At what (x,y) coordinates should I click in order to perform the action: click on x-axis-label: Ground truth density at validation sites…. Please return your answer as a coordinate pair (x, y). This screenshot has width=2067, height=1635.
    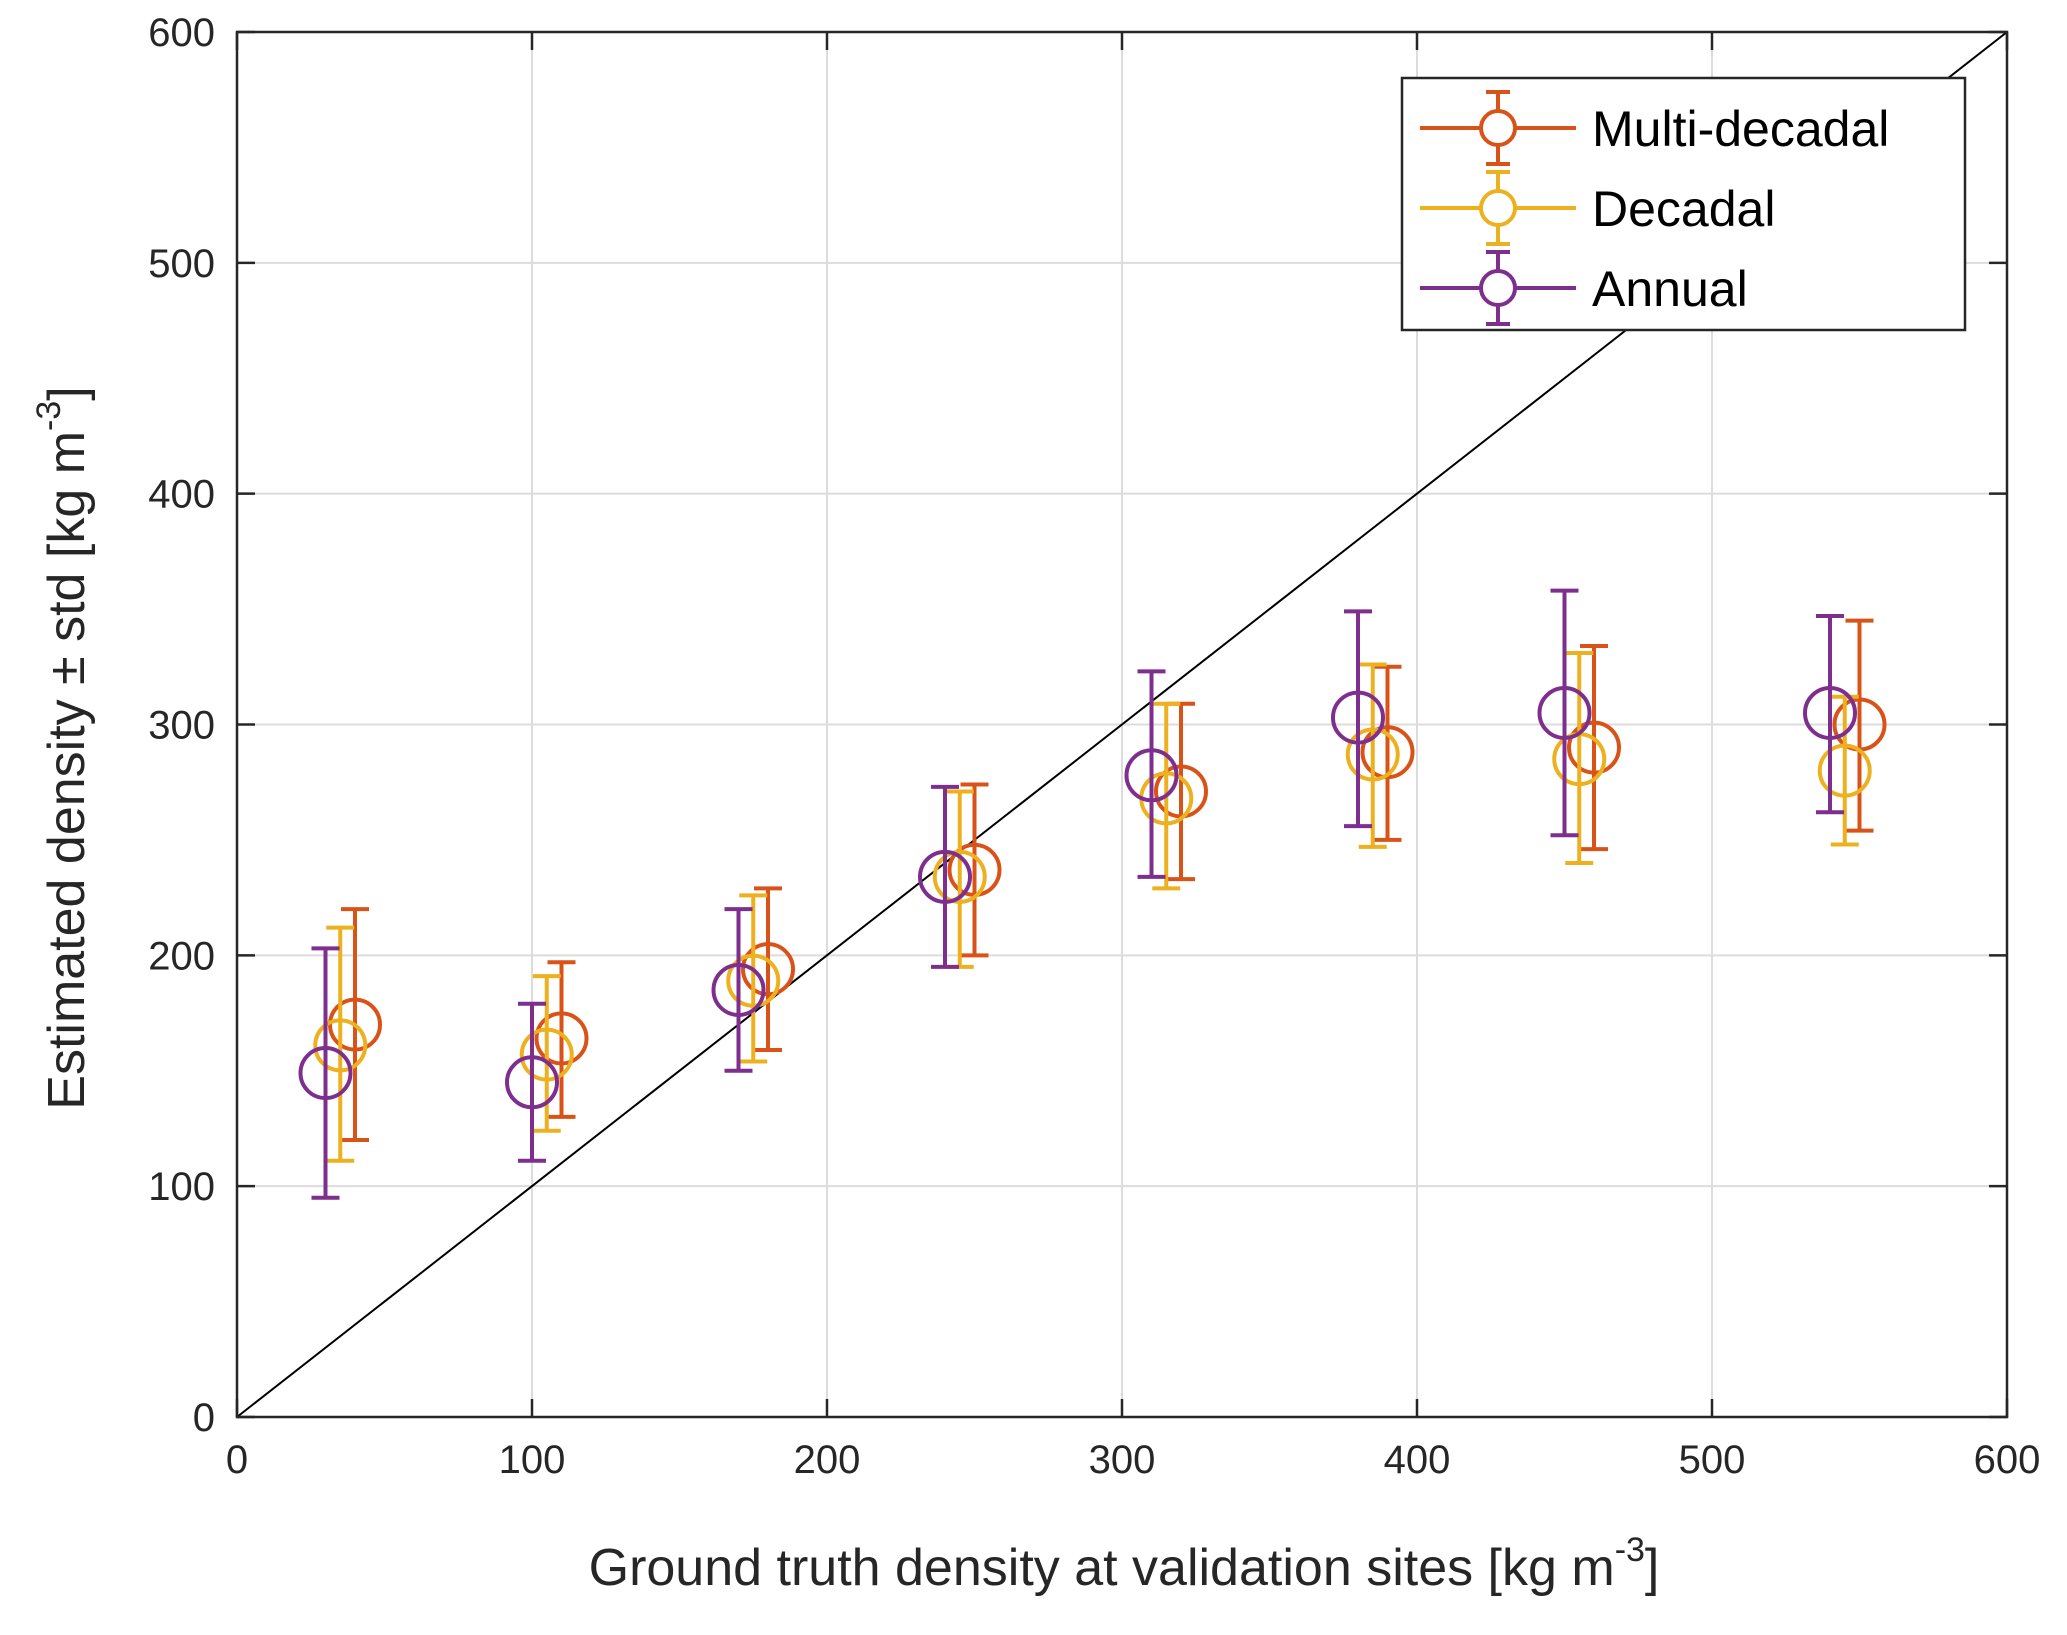
    Looking at the image, I should click on (1124, 1564).